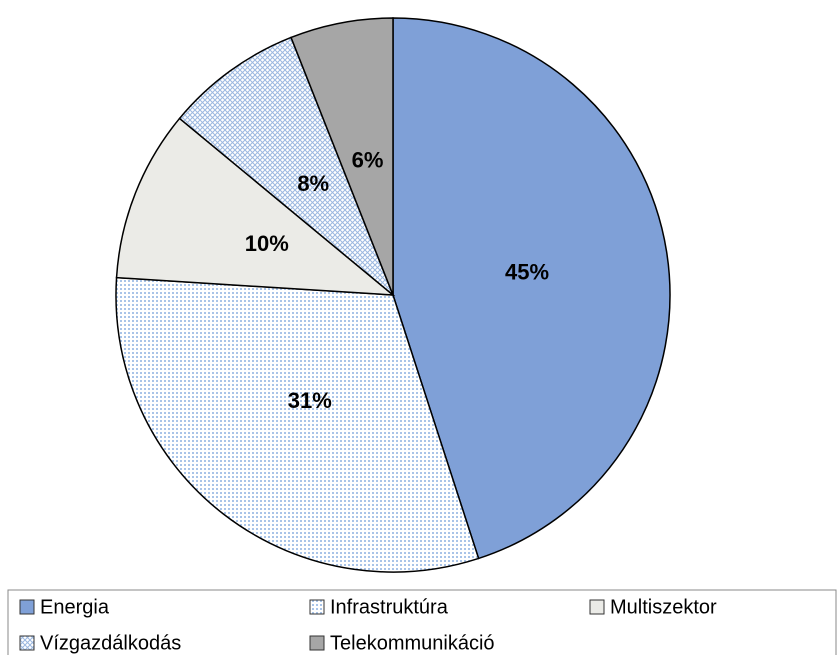 This screenshot has width=837, height=655. I want to click on data-label: 6%, so click(368, 159).